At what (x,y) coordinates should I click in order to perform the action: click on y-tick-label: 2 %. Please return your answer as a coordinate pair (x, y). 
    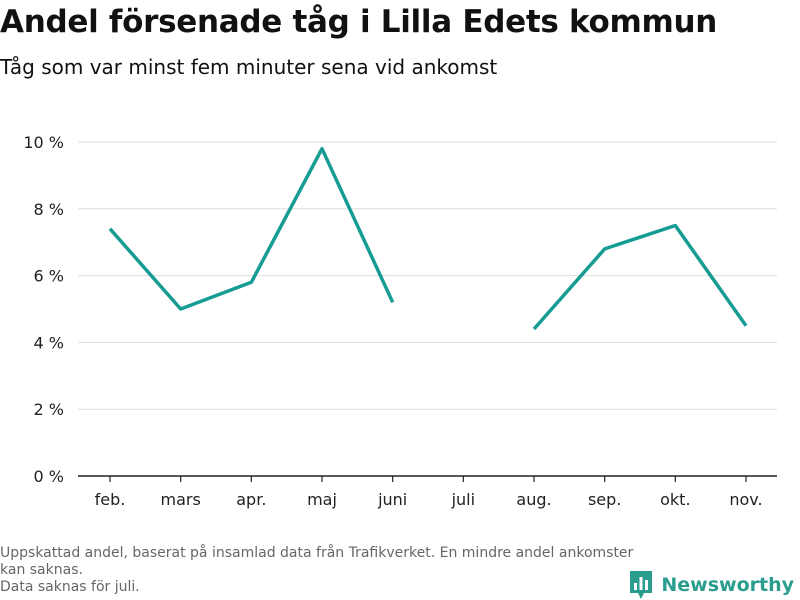
    Looking at the image, I should click on (49, 409).